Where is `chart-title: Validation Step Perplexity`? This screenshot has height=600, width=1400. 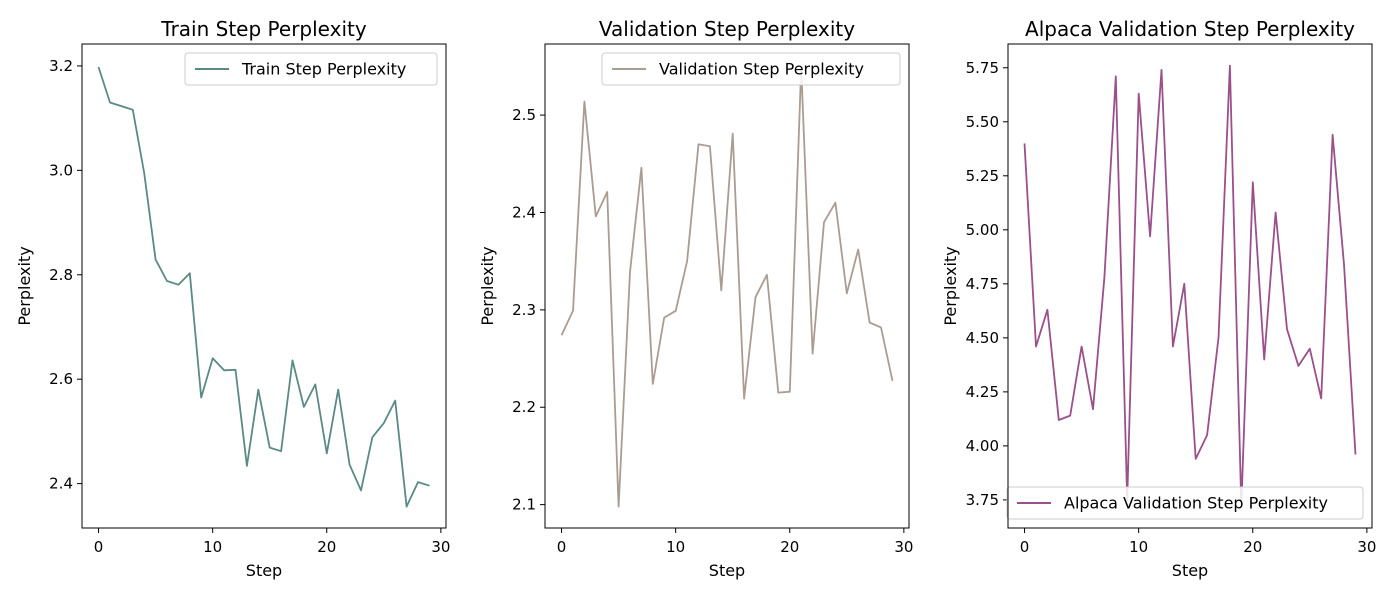 chart-title: Validation Step Perplexity is located at coordinates (727, 29).